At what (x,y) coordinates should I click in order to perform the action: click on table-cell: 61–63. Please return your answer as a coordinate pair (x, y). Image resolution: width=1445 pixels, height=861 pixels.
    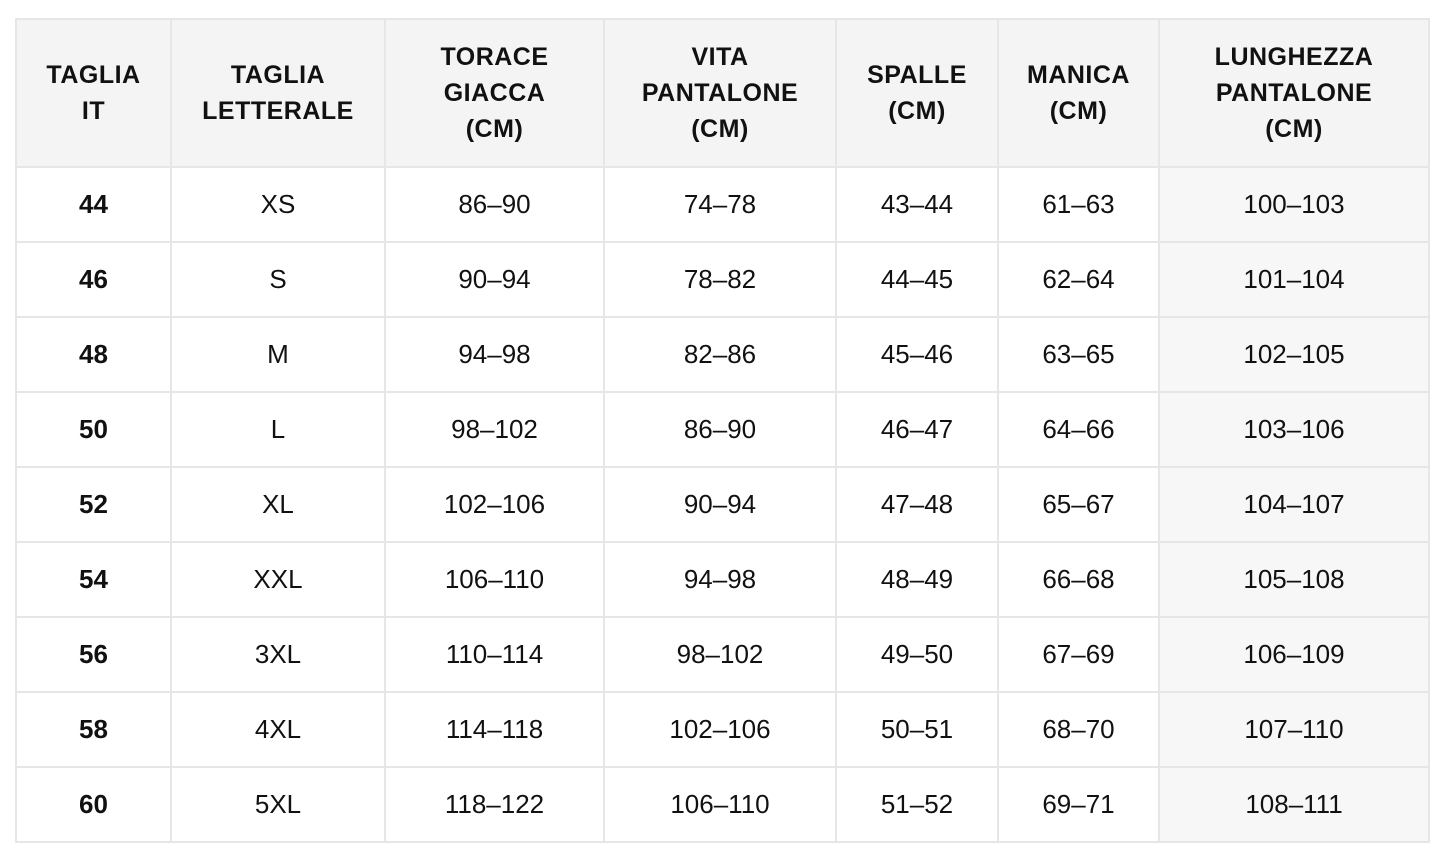
    Looking at the image, I should click on (1078, 204).